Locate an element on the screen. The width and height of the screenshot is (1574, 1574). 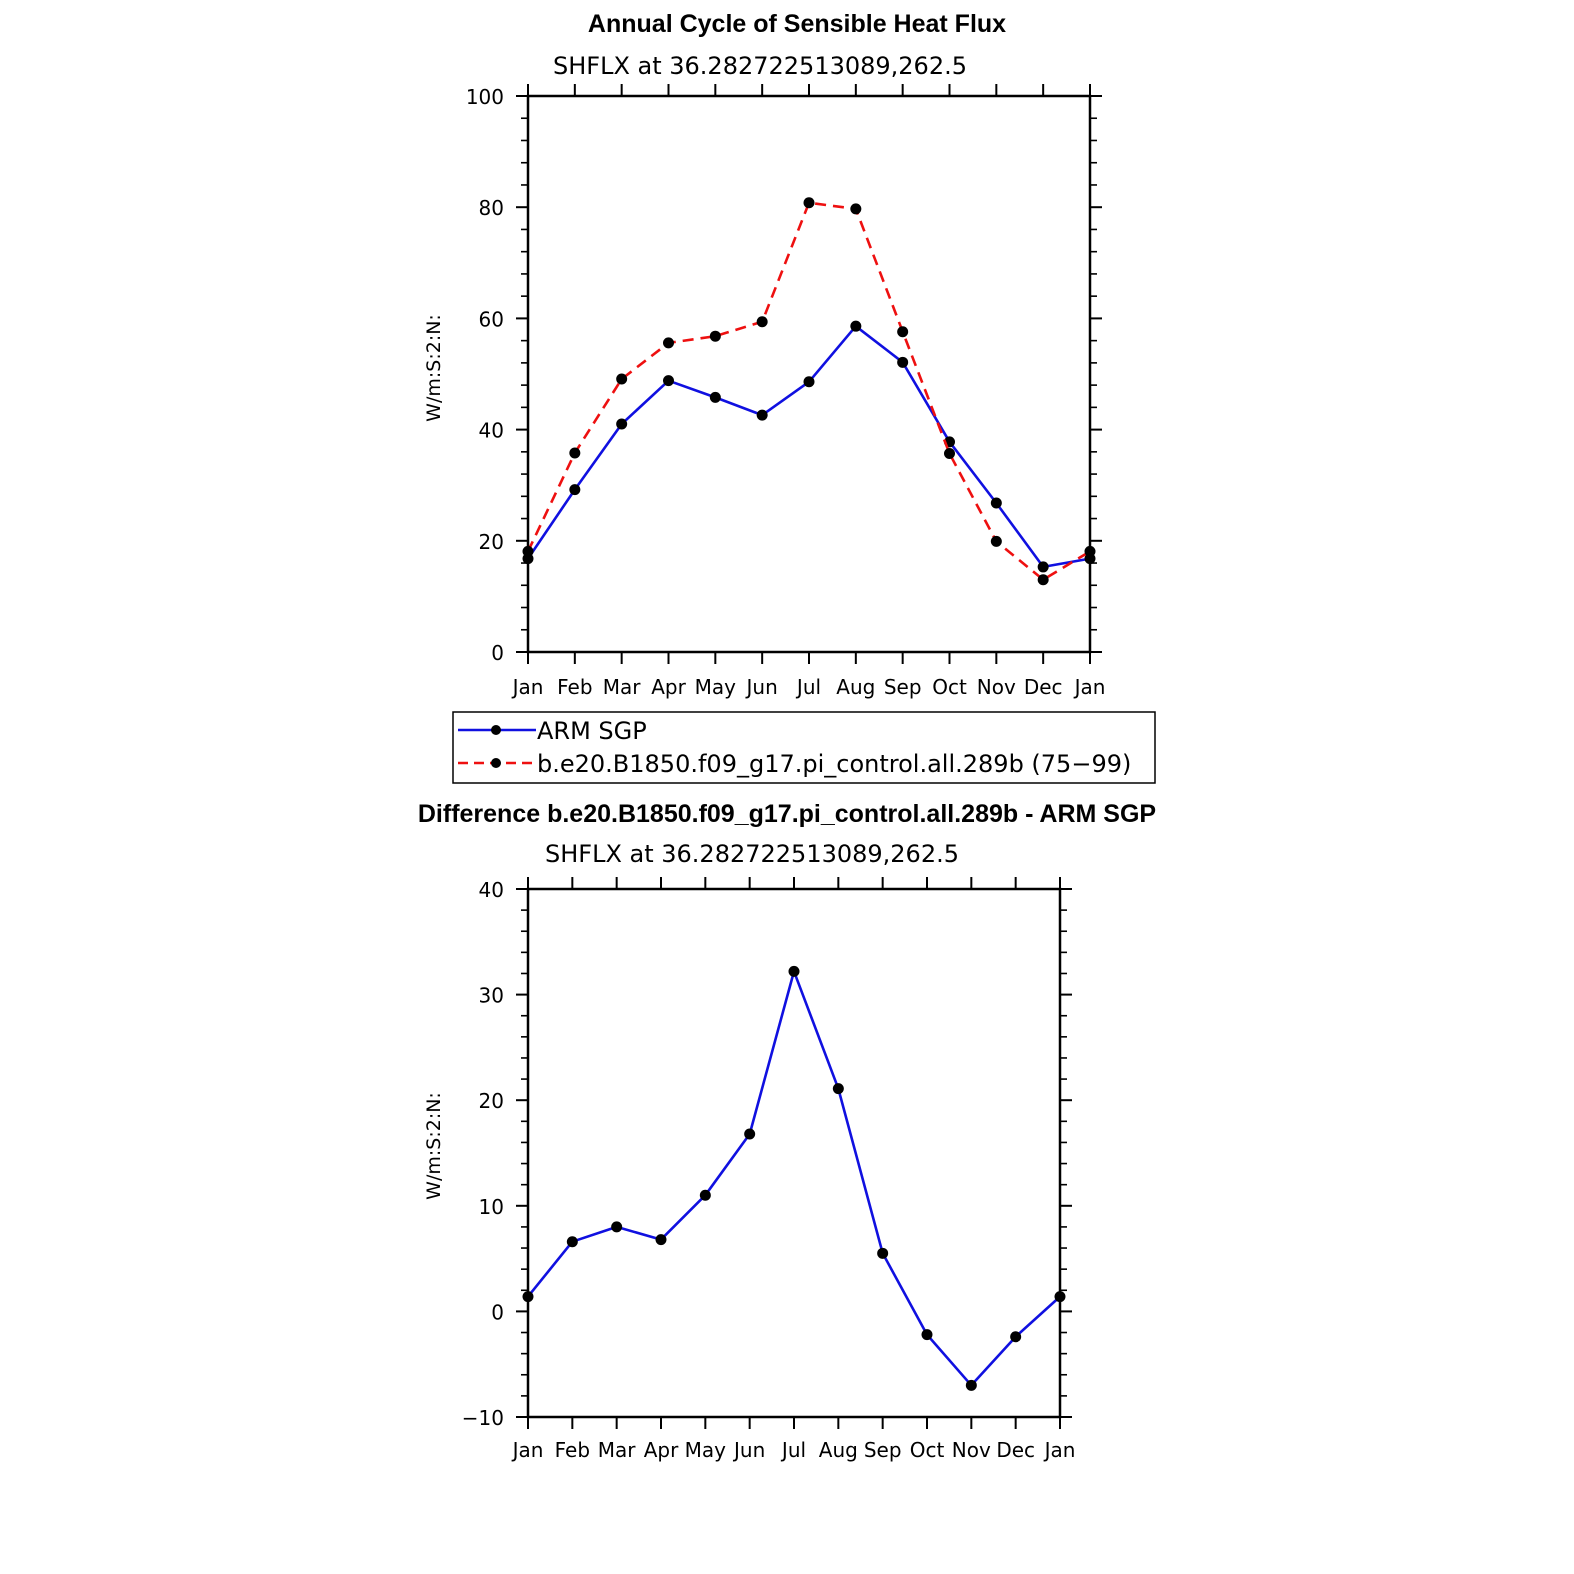
plot-frame is located at coordinates (809, 374).